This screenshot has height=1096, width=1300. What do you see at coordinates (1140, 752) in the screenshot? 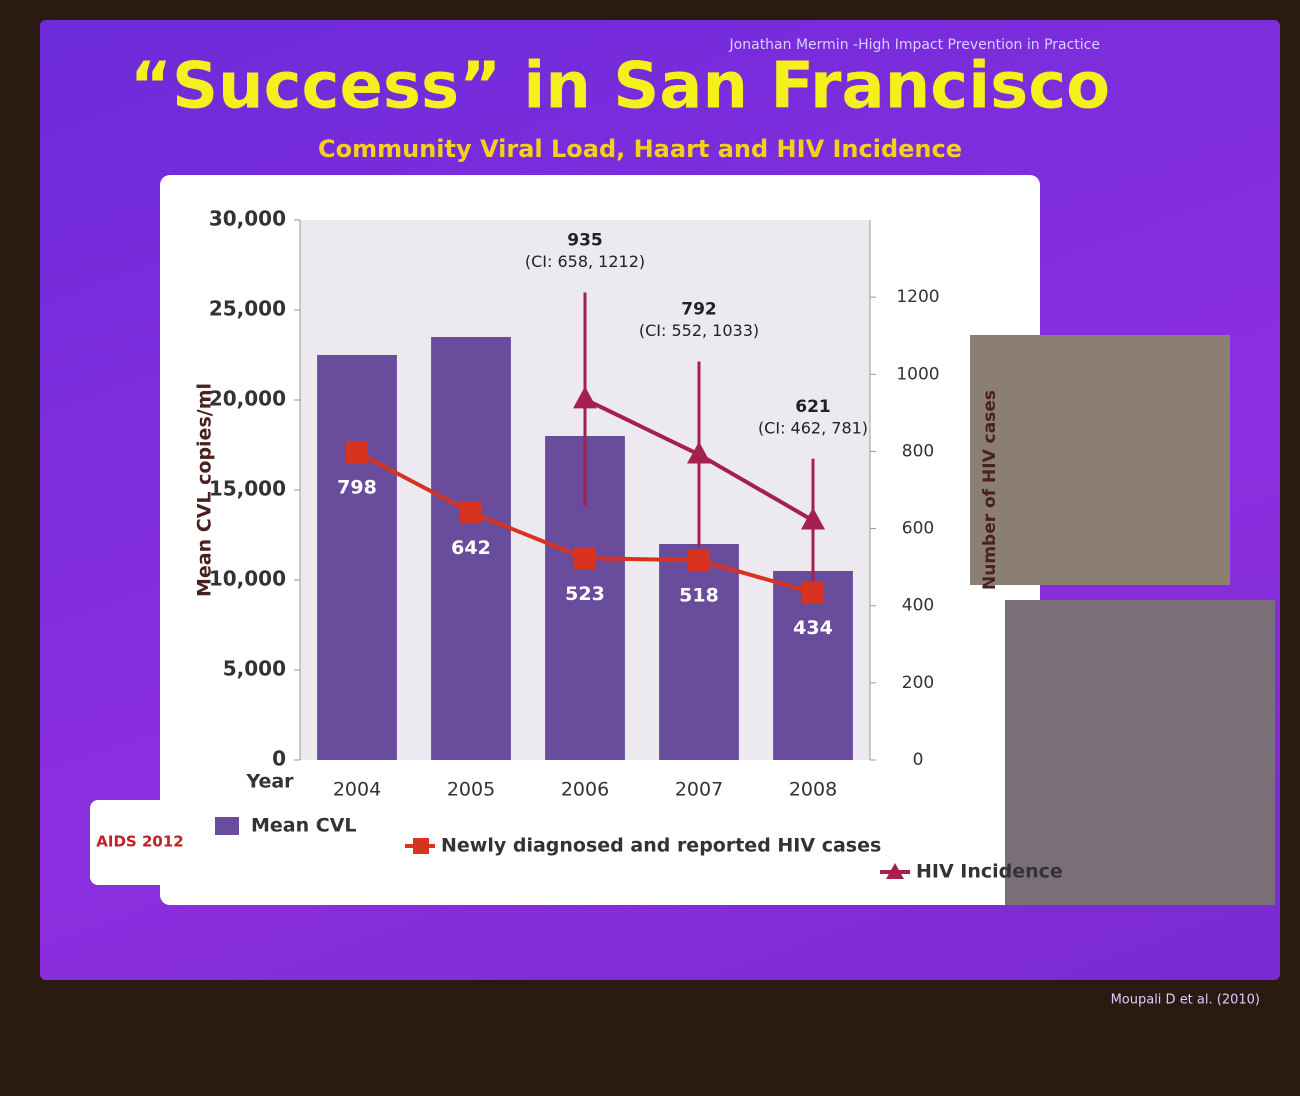
I see `photo-parade` at bounding box center [1140, 752].